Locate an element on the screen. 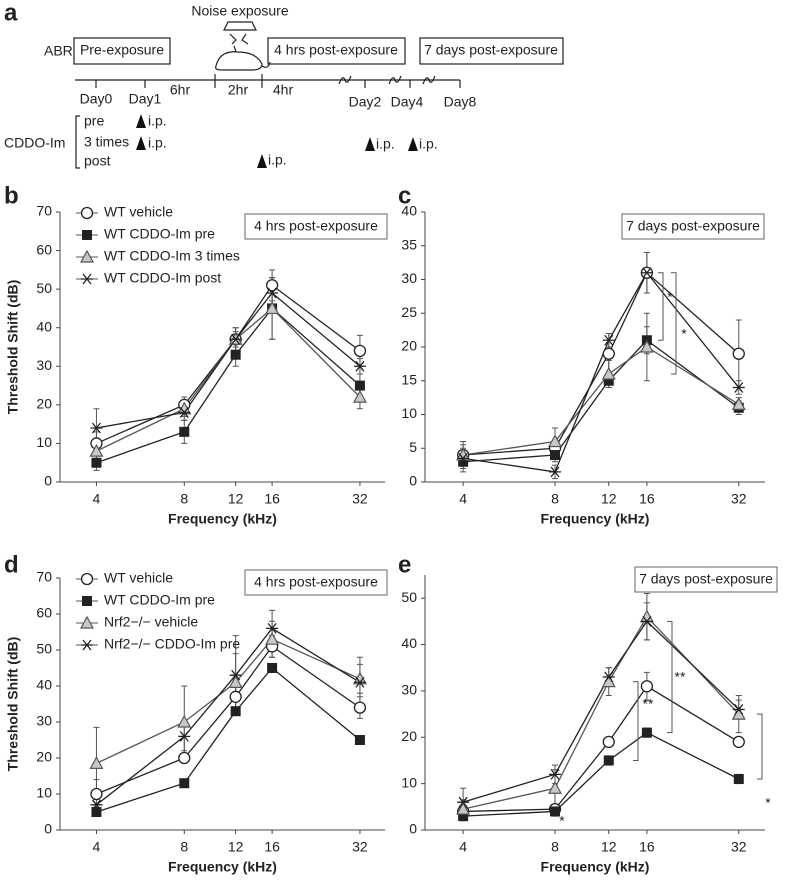 Image resolution: width=787 pixels, height=891 pixels. panel-label: b is located at coordinates (11, 195).